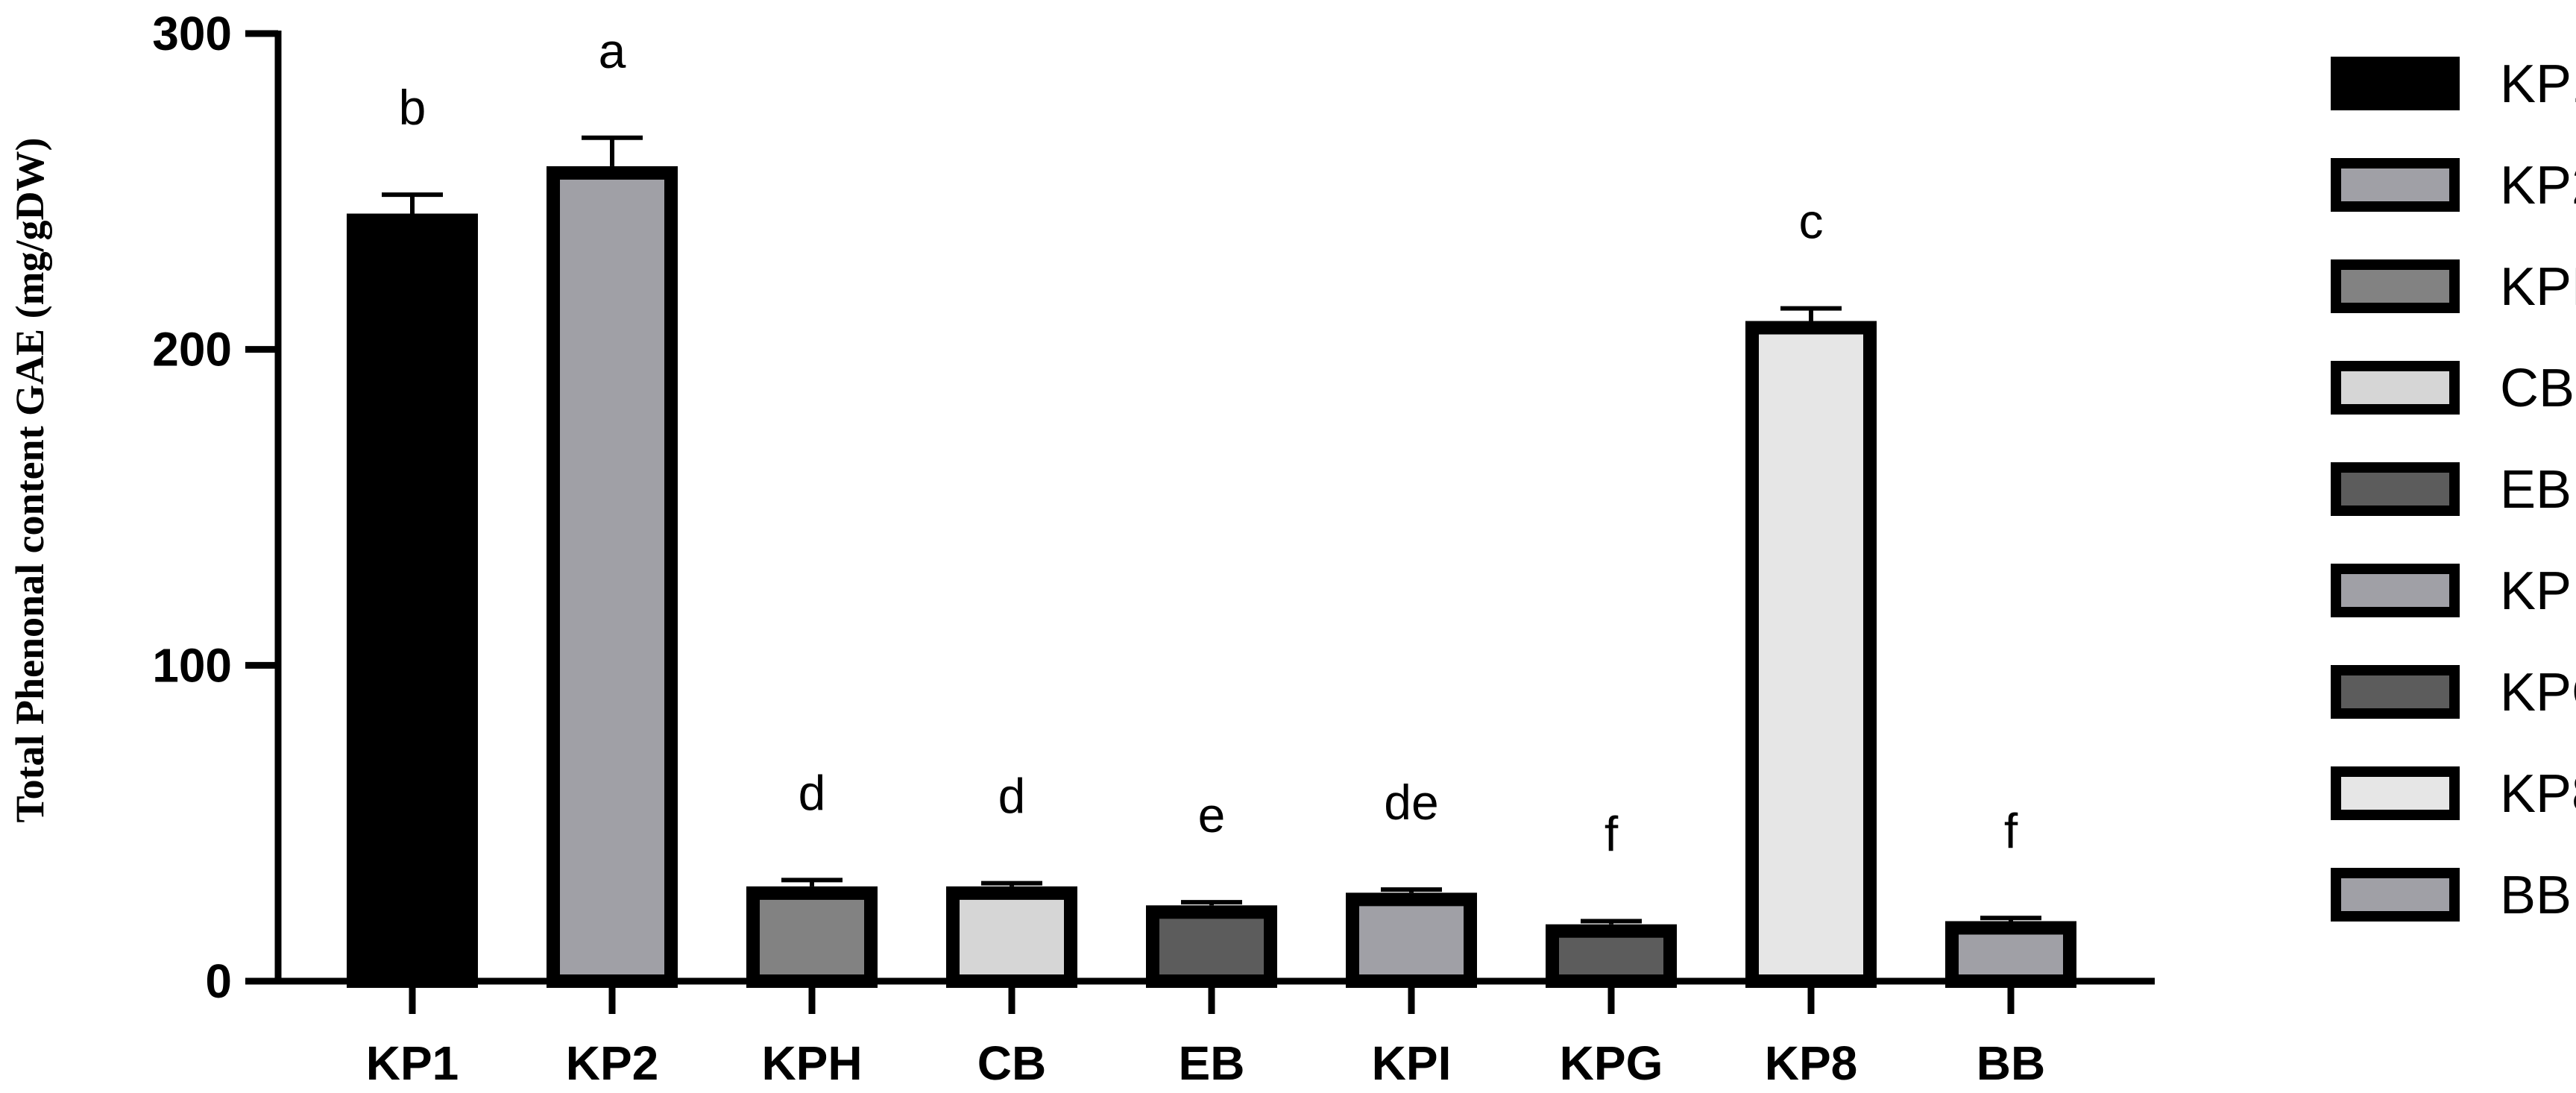 This screenshot has width=2576, height=1093. Describe the element at coordinates (1612, 834) in the screenshot. I see `significance-letter-kpg: f` at that location.